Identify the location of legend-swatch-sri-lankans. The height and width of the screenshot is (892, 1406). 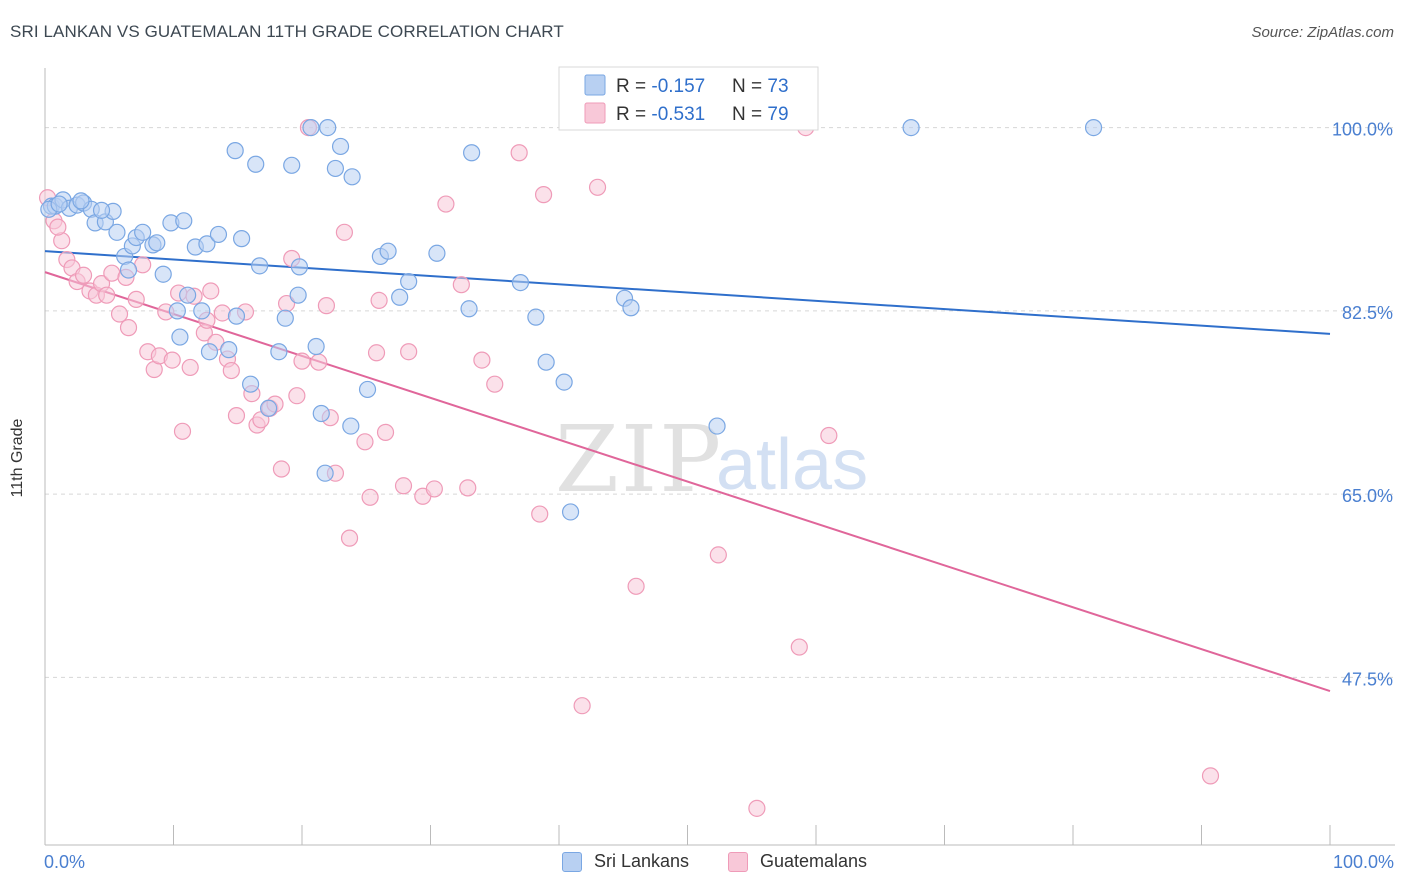
(595, 85).